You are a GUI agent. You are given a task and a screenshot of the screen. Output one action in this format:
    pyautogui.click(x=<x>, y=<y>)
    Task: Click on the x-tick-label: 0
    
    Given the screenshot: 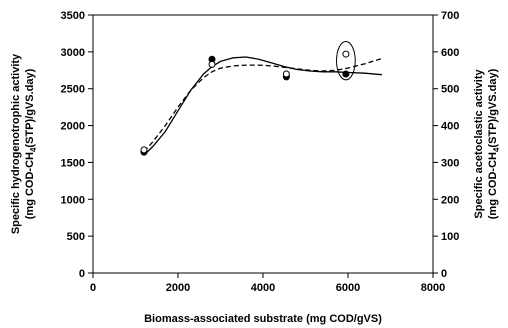 What is the action you would take?
    pyautogui.click(x=93, y=288)
    